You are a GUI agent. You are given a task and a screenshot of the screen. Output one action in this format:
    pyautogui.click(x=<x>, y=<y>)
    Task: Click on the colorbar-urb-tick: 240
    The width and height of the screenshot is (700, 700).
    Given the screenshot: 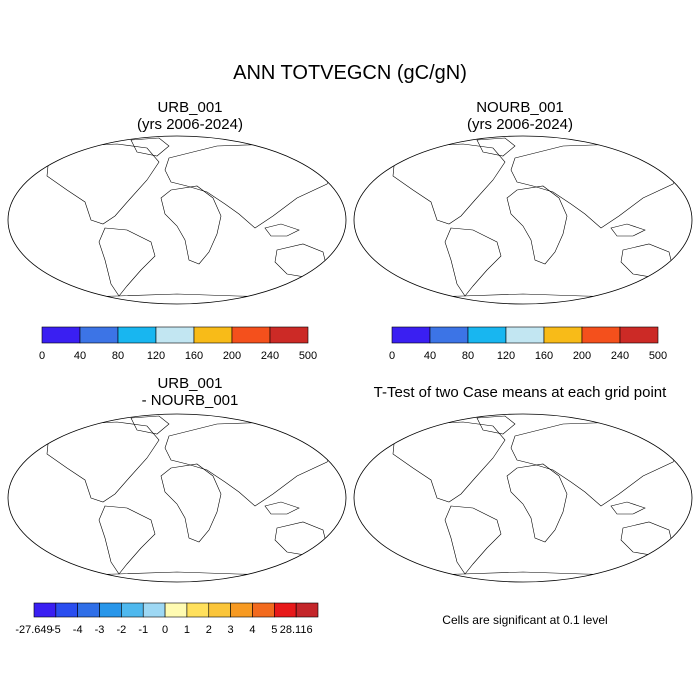 What is the action you would take?
    pyautogui.click(x=270, y=356)
    